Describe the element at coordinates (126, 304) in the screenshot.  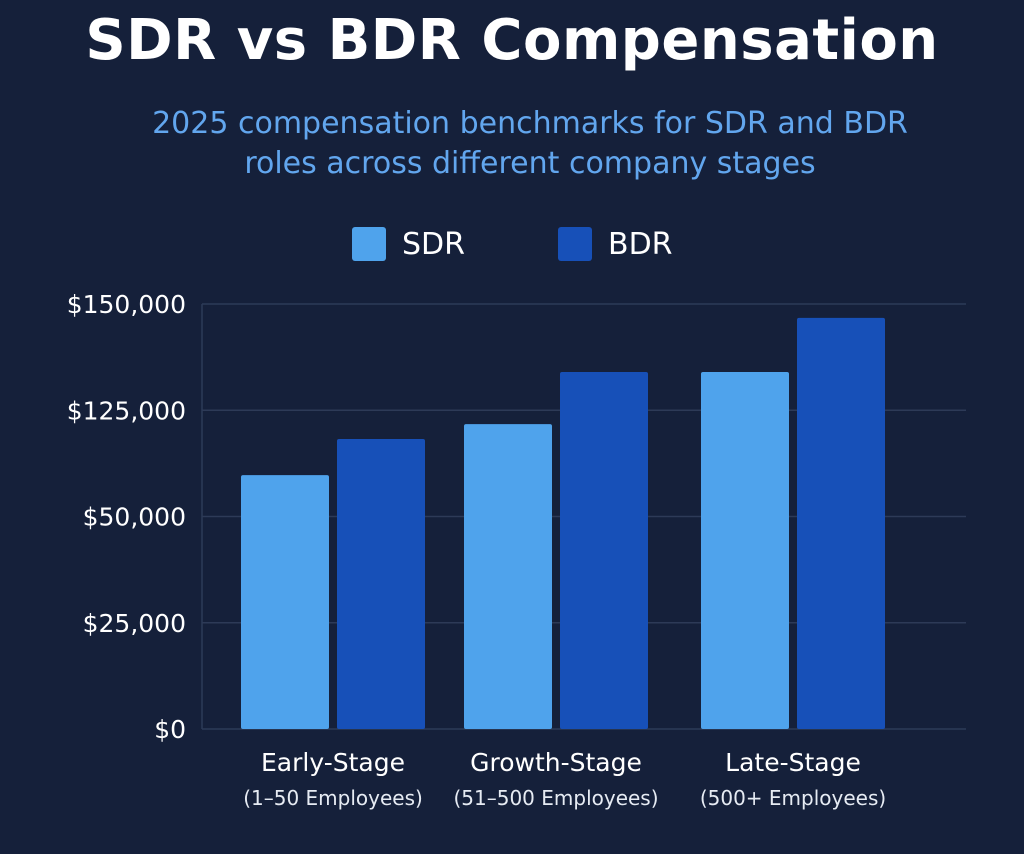
I see `y-tick-label: $150,000` at that location.